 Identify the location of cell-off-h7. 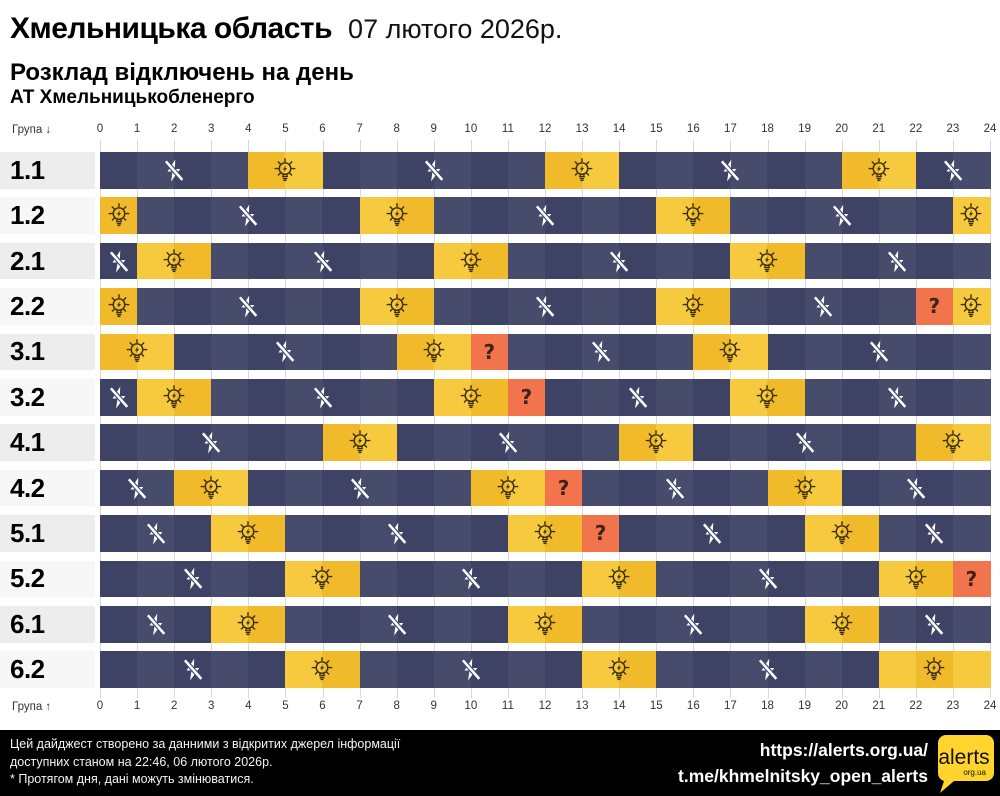
(378, 352).